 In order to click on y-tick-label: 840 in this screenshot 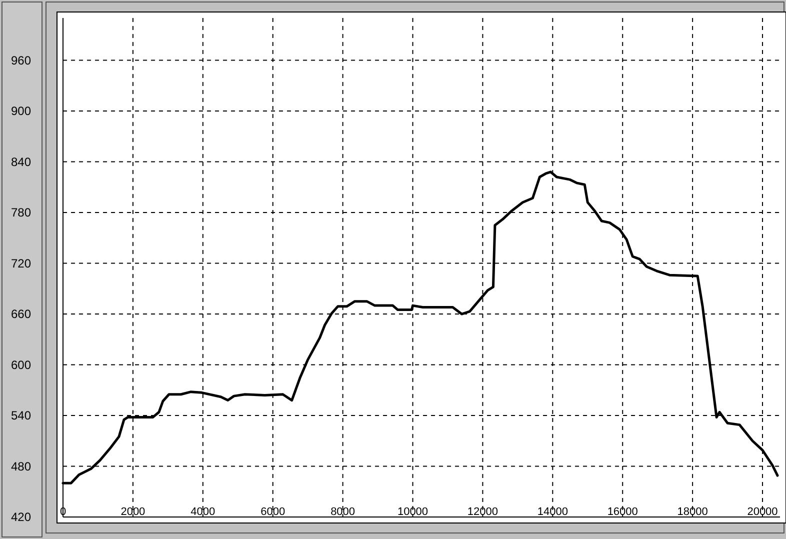, I will do `click(21, 161)`.